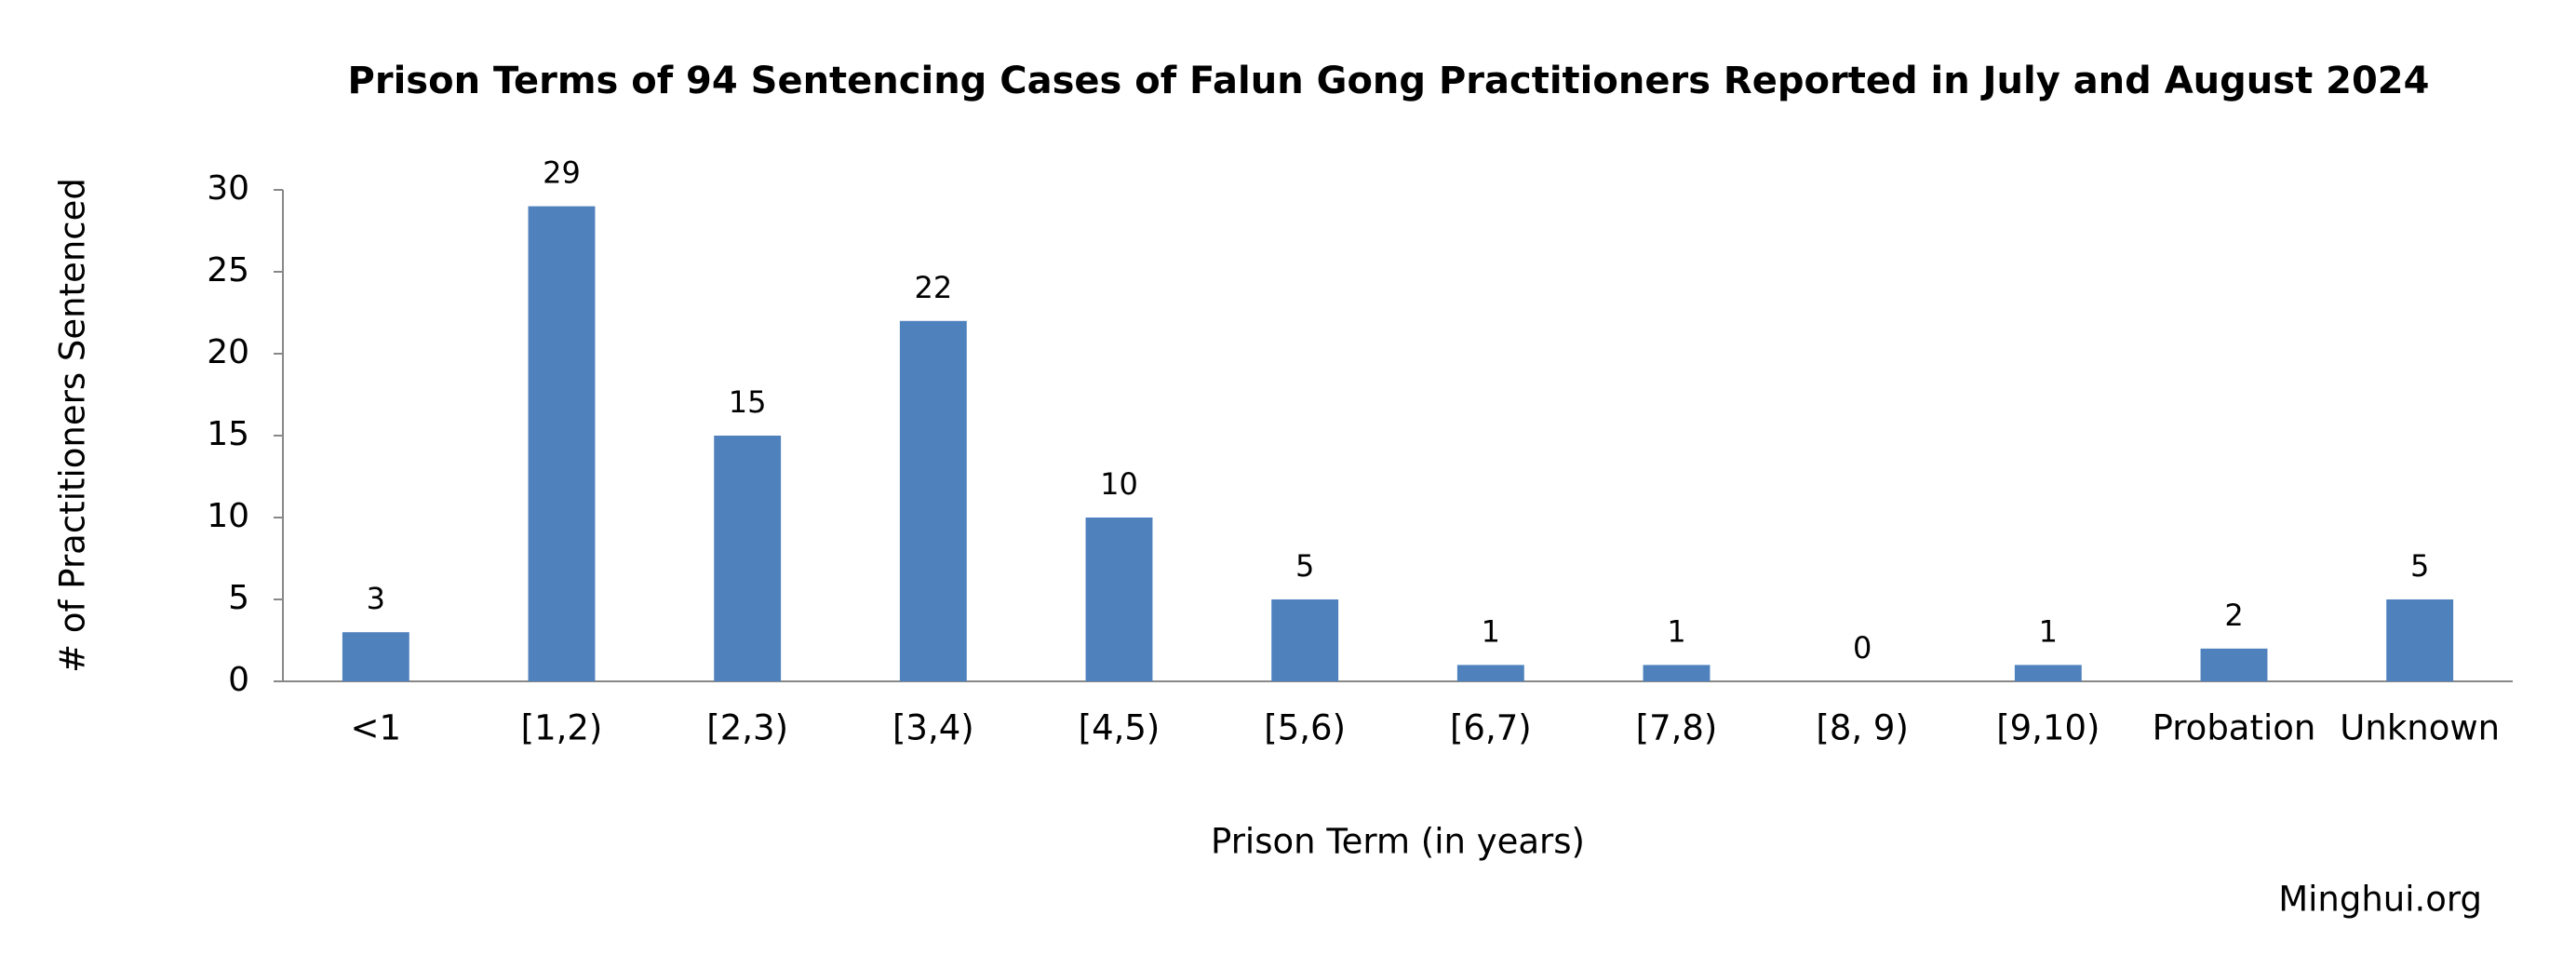  I want to click on source: Minghui.org, so click(2380, 900).